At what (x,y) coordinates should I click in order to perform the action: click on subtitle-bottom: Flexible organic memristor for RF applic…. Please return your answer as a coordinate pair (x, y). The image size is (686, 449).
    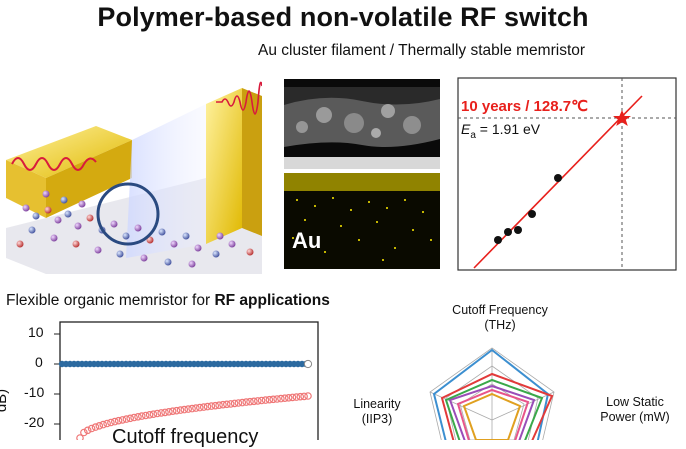
    Looking at the image, I should click on (168, 301).